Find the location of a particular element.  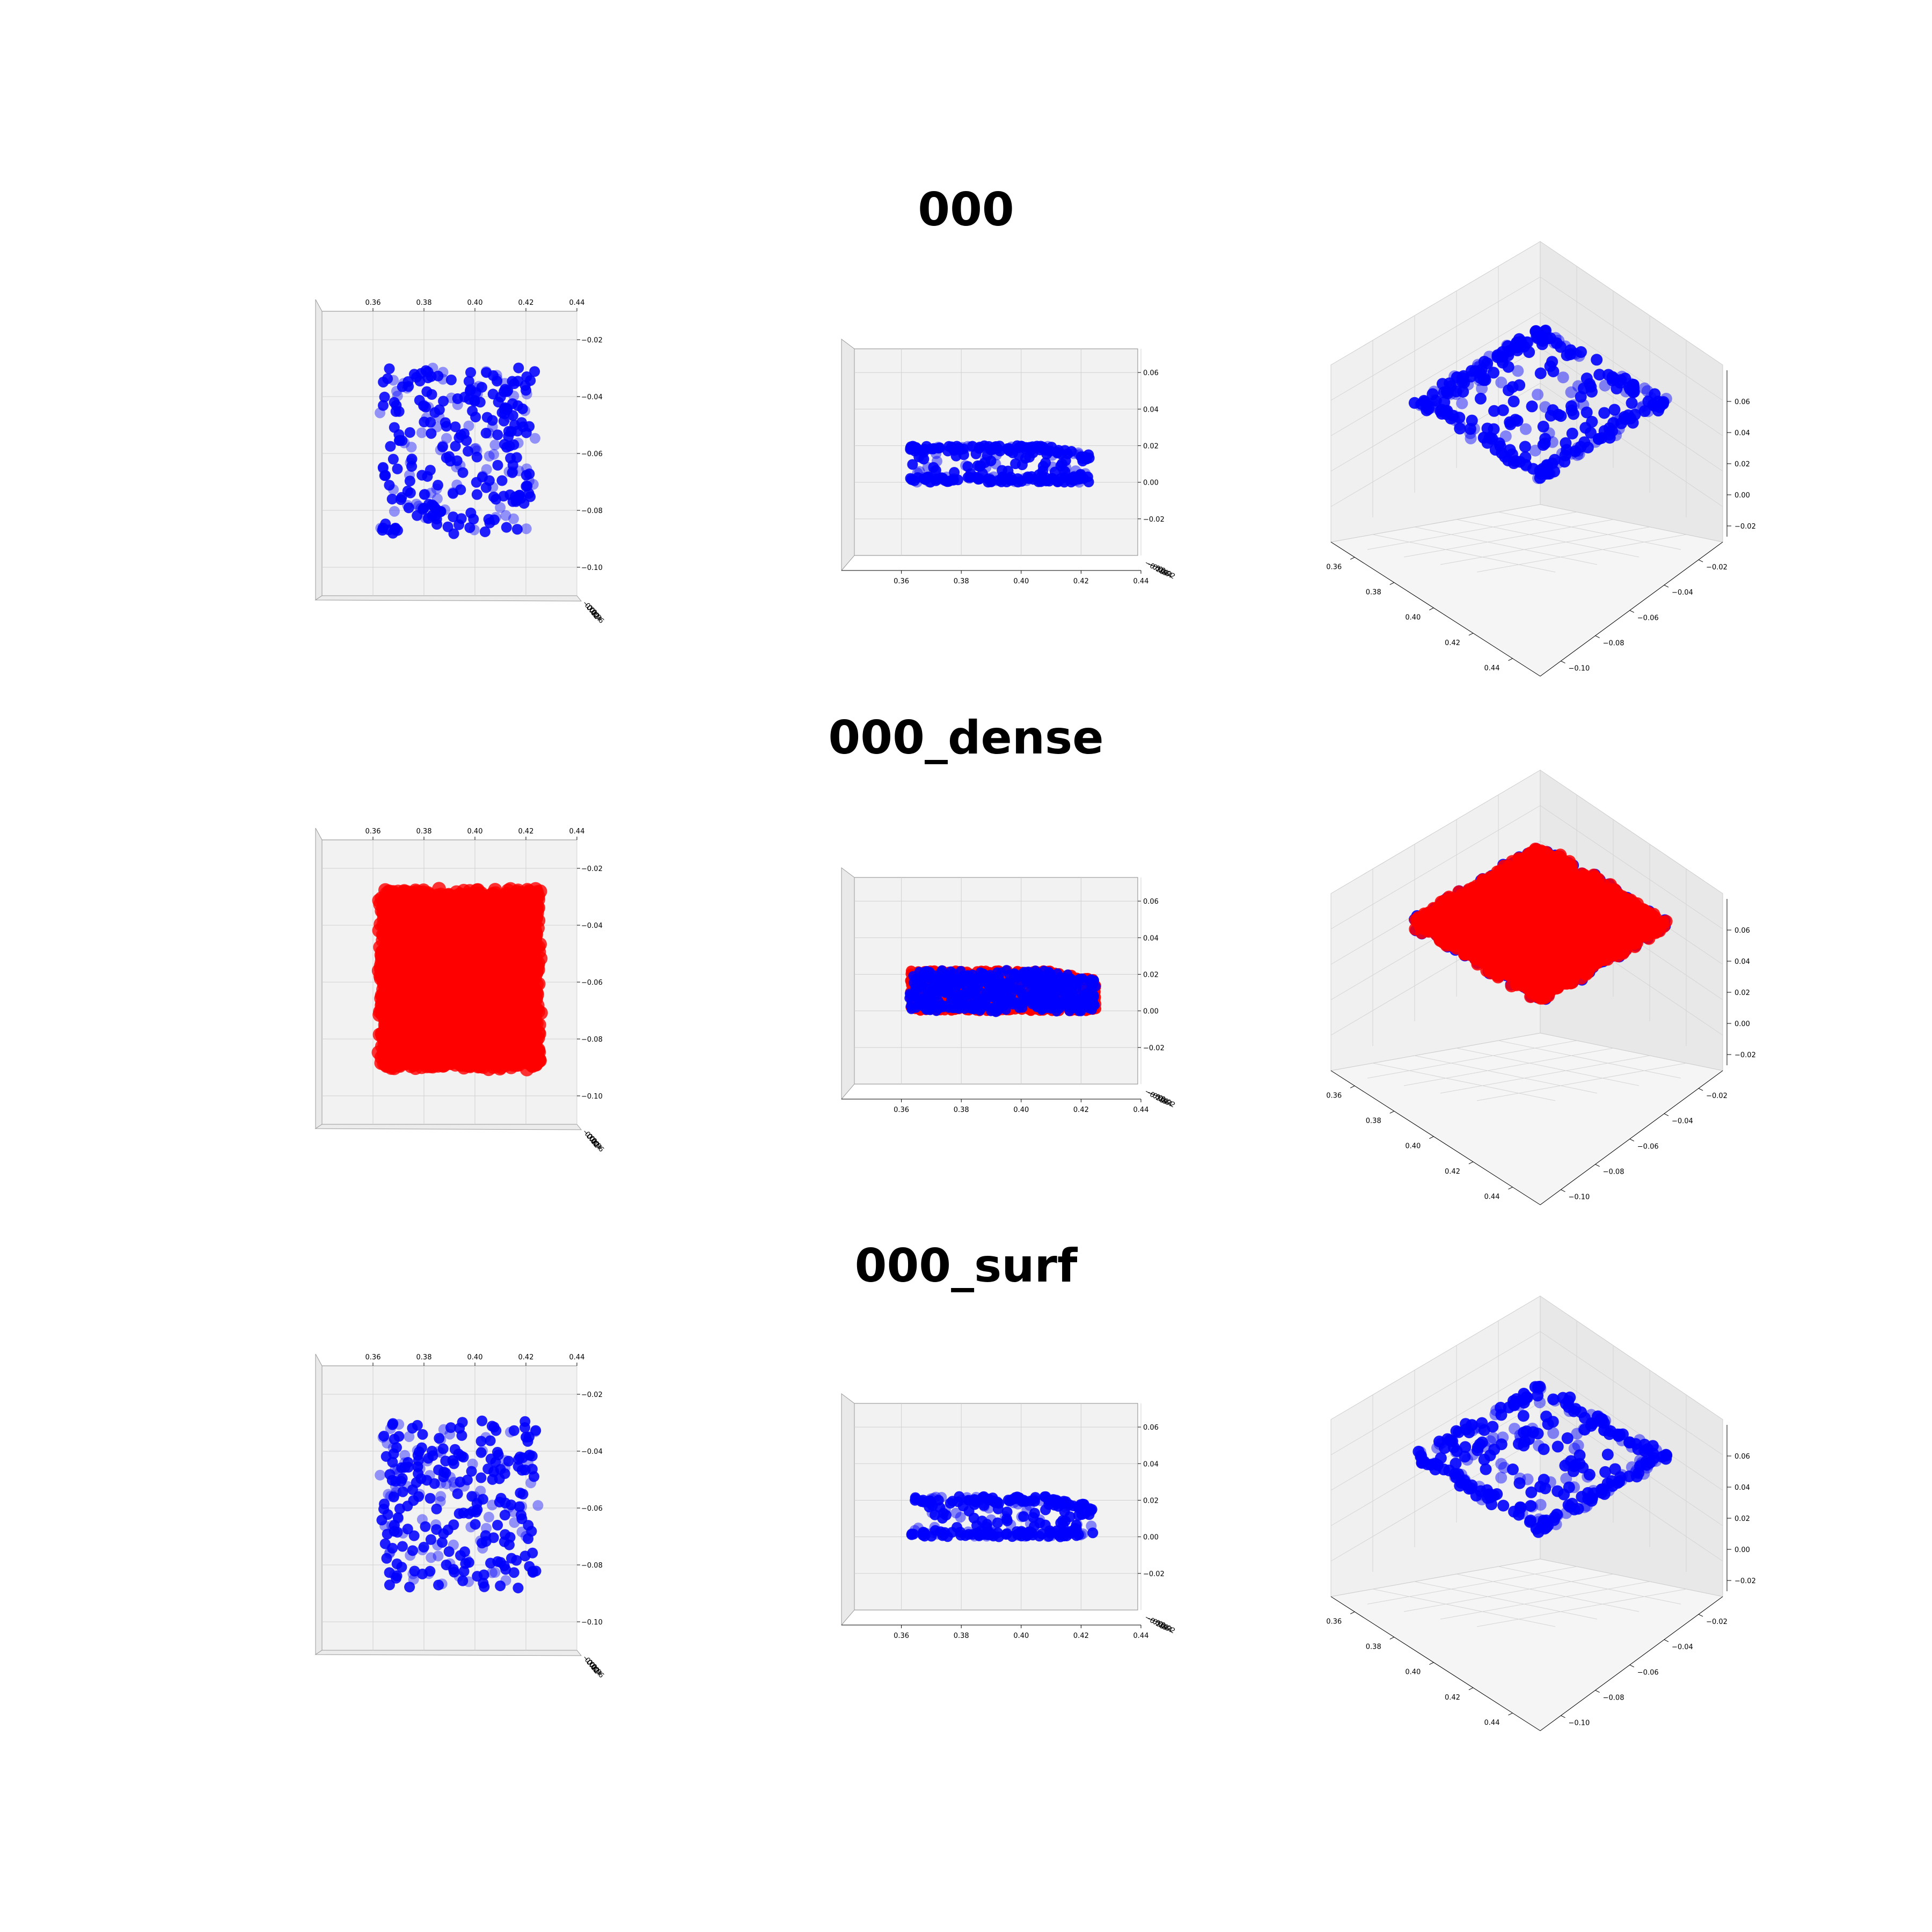

scatter-points is located at coordinates (1540, 404).